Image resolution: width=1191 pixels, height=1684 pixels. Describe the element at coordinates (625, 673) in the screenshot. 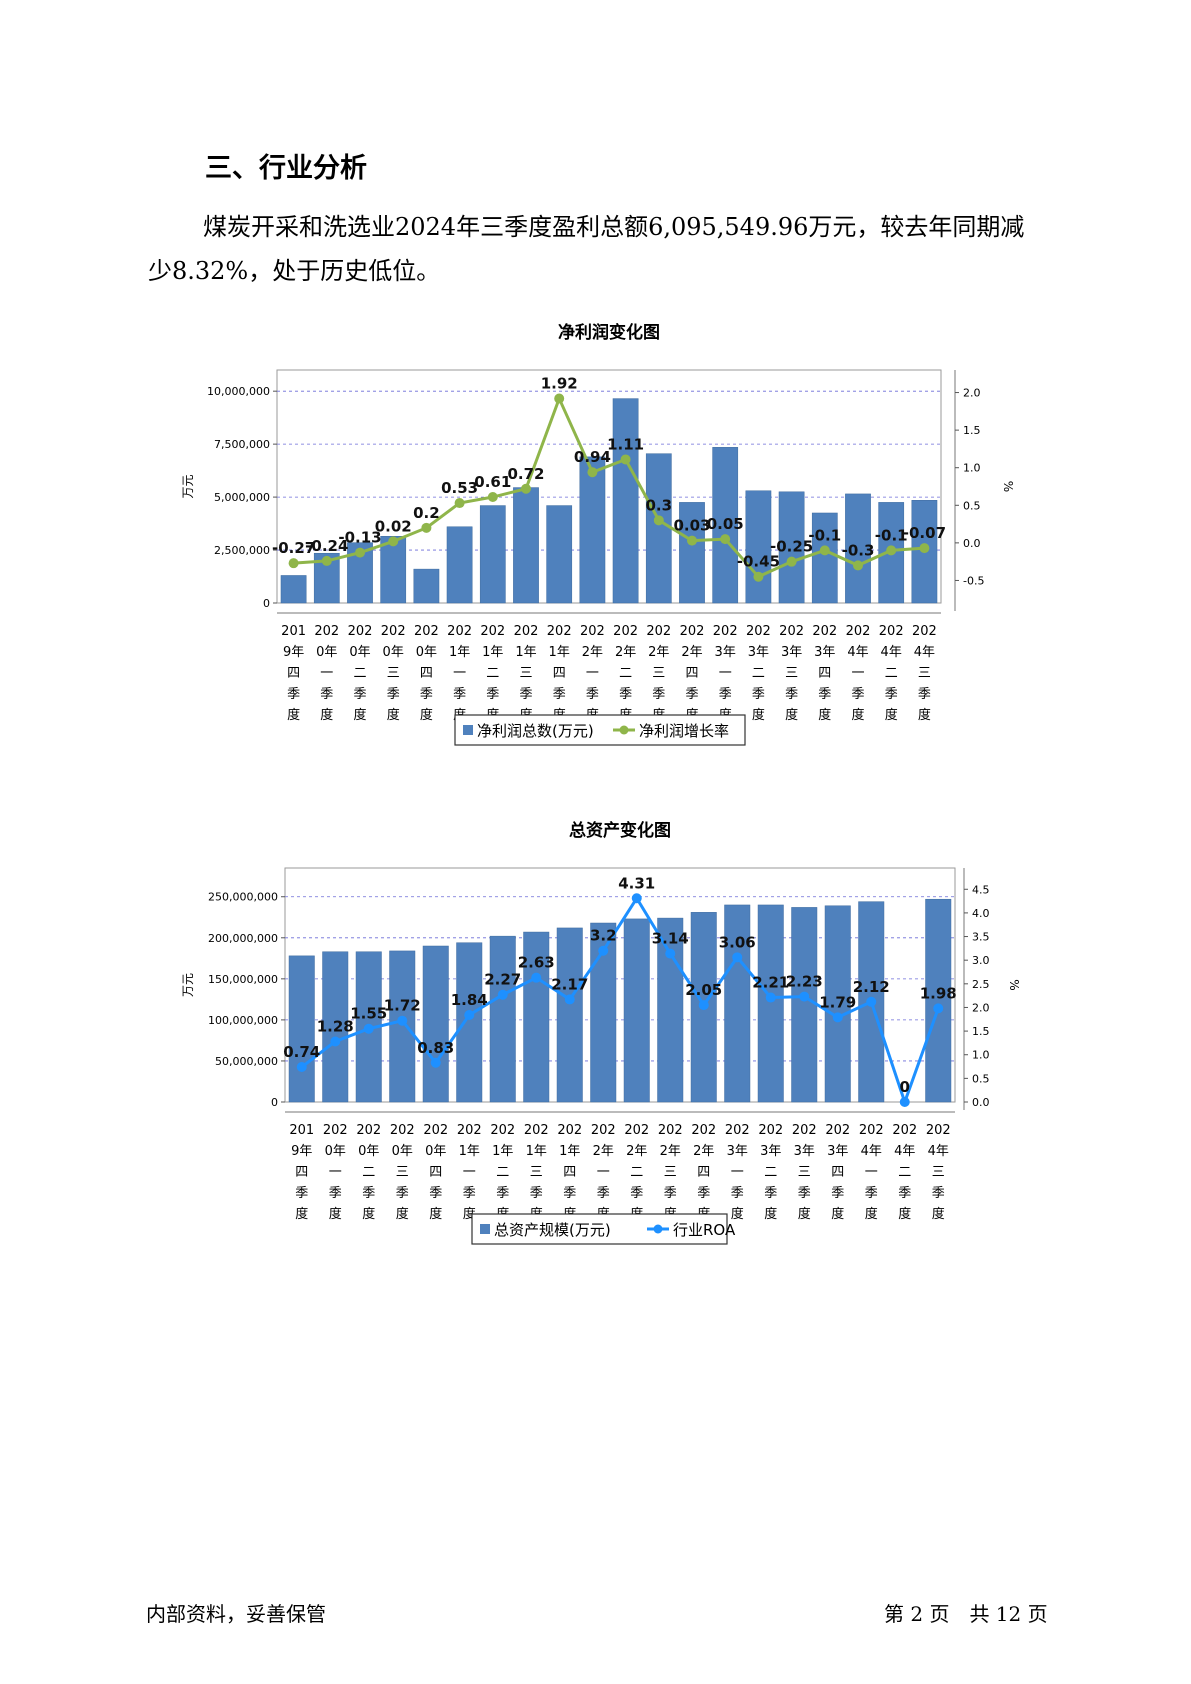

I see `x-tick-label: 2022年二季度` at that location.